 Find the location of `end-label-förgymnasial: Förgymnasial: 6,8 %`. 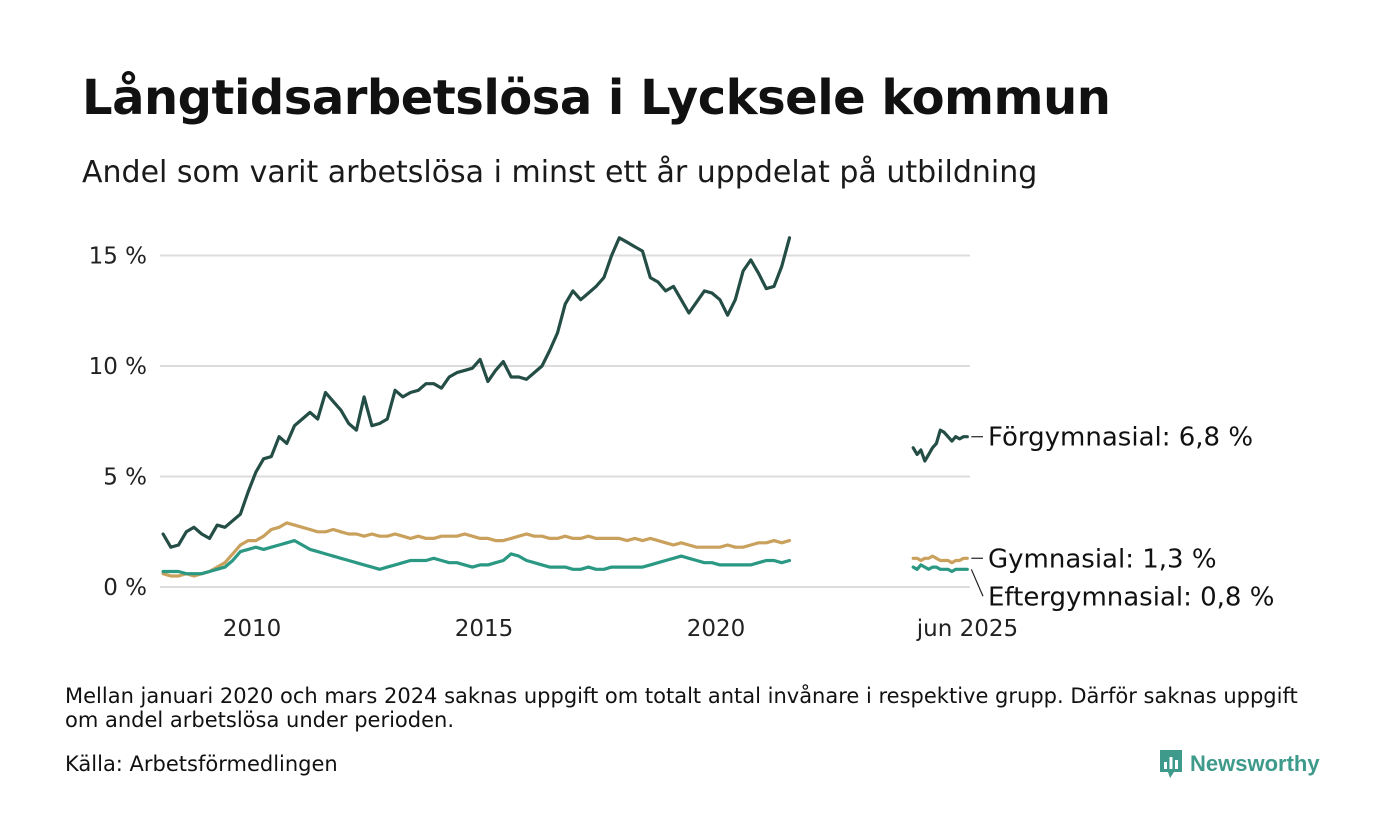

end-label-förgymnasial: Förgymnasial: 6,8 % is located at coordinates (1120, 438).